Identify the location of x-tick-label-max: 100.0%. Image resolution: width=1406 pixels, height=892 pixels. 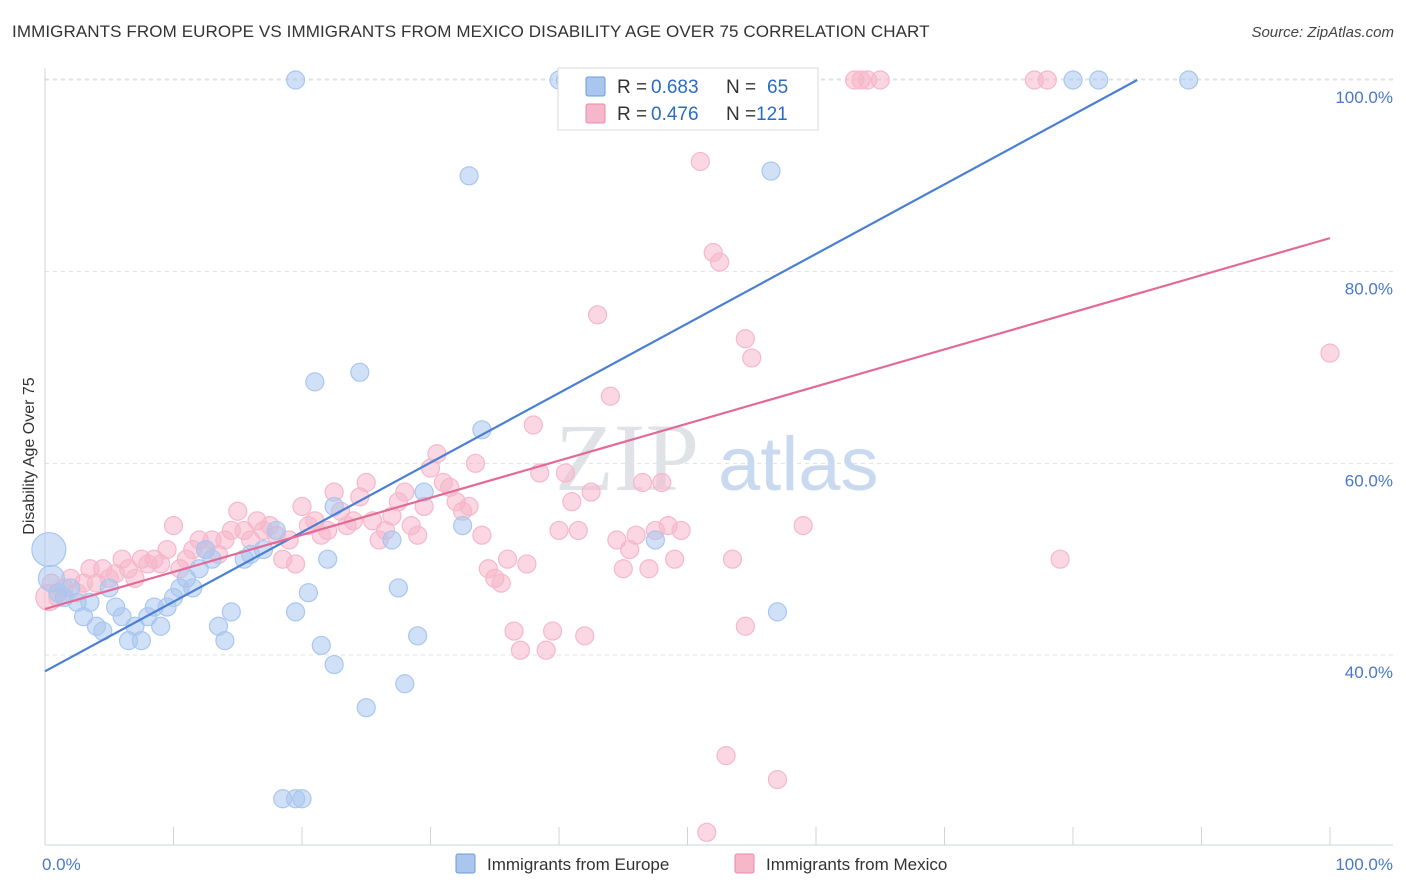
(1364, 864).